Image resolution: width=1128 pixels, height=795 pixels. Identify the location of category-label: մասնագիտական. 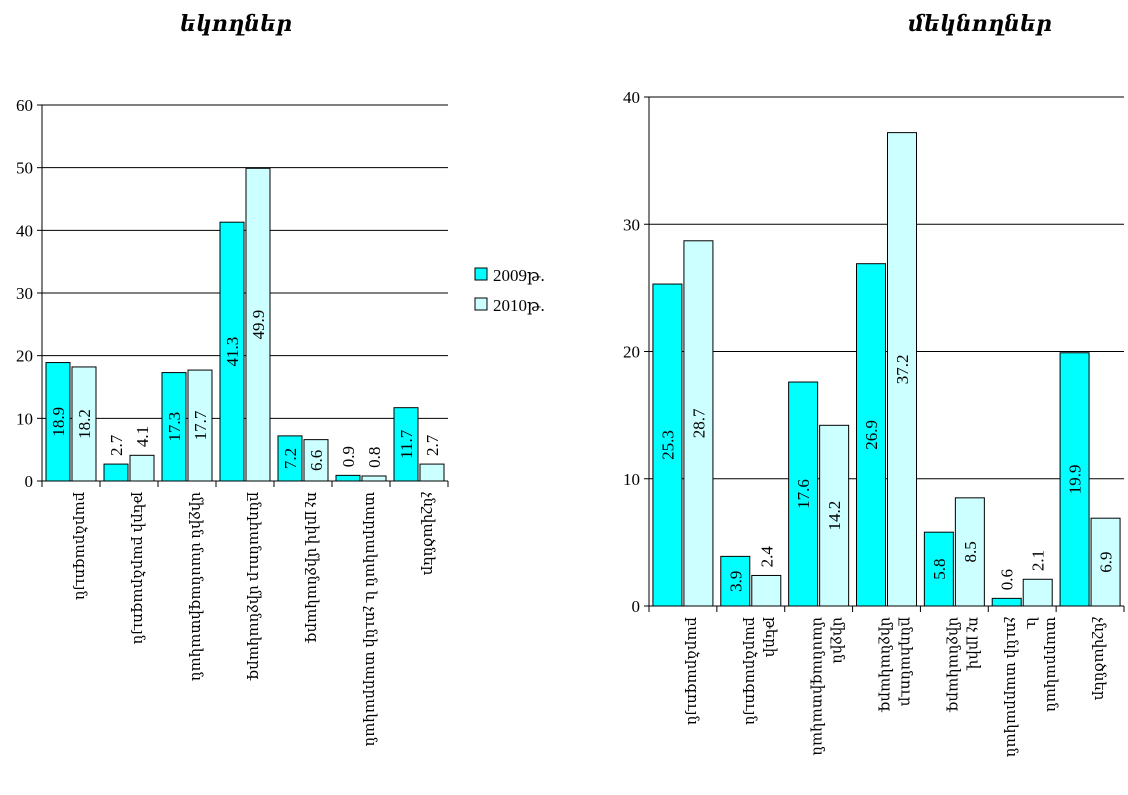
(818, 686).